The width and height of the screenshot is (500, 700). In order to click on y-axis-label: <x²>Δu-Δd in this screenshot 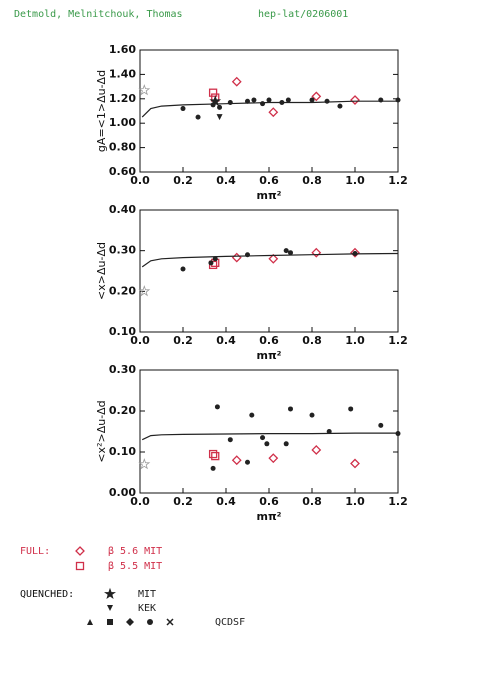, I will do `click(101, 431)`.